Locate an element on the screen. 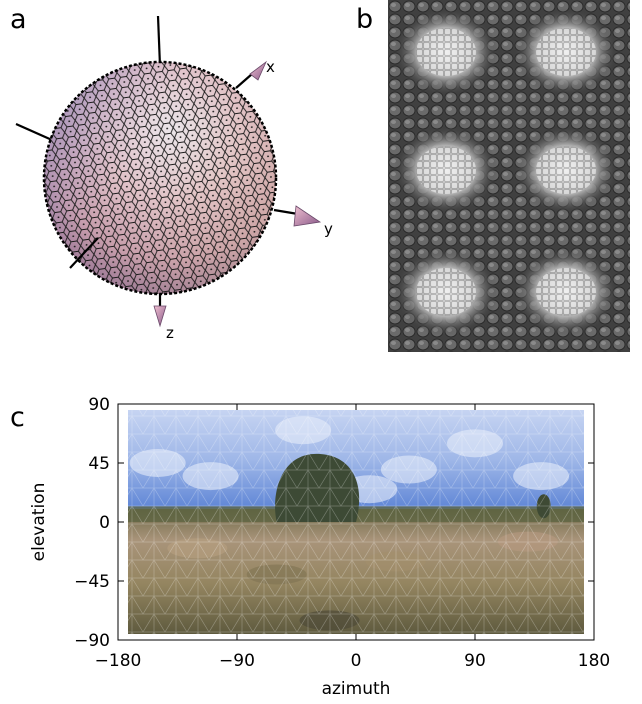 This screenshot has height=704, width=642. y-tick-label: 45 is located at coordinates (99, 464).